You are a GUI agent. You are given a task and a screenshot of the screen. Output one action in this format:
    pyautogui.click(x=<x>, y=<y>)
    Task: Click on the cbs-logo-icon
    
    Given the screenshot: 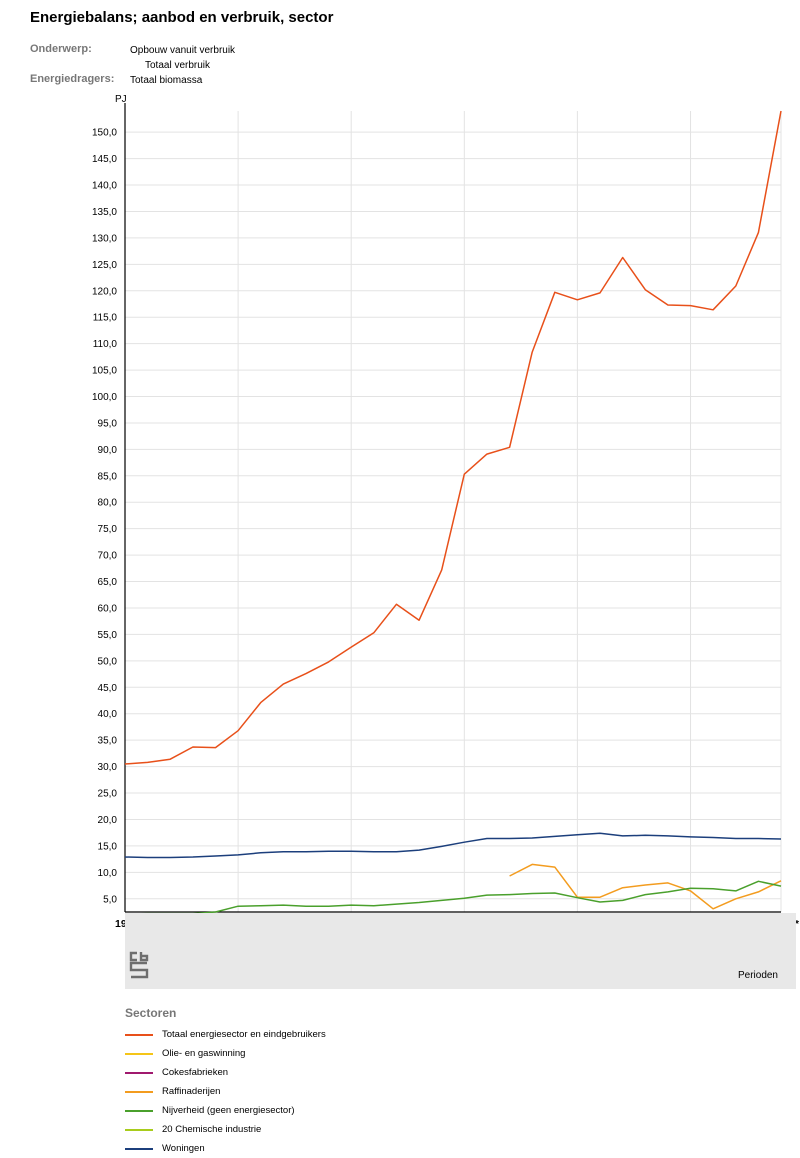 What is the action you would take?
    pyautogui.click(x=139, y=968)
    